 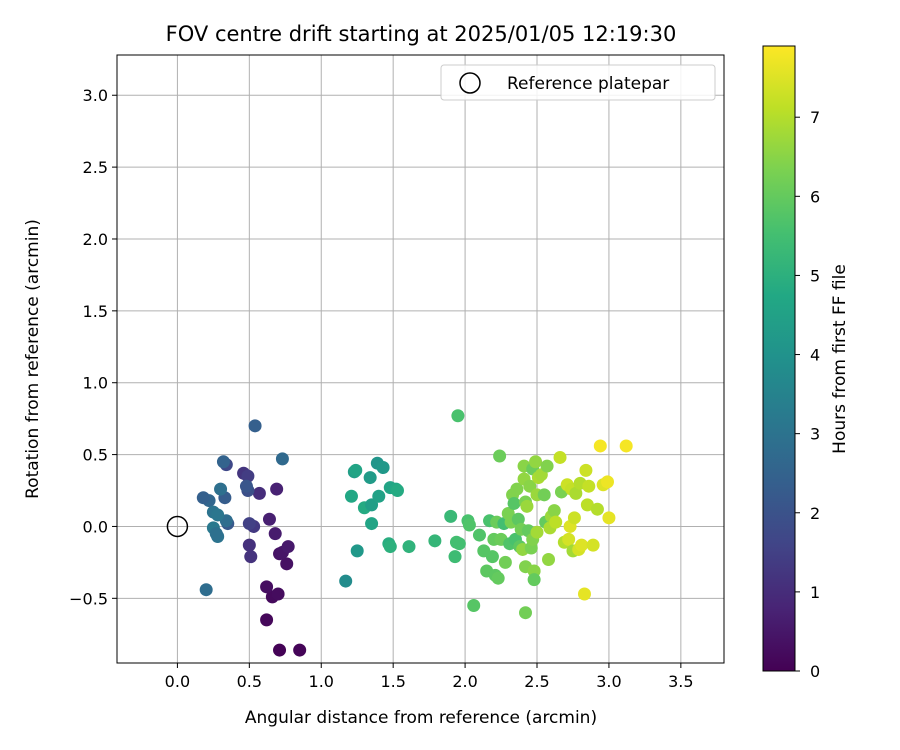 What do you see at coordinates (608, 681) in the screenshot?
I see `x-tick-label: 3.0` at bounding box center [608, 681].